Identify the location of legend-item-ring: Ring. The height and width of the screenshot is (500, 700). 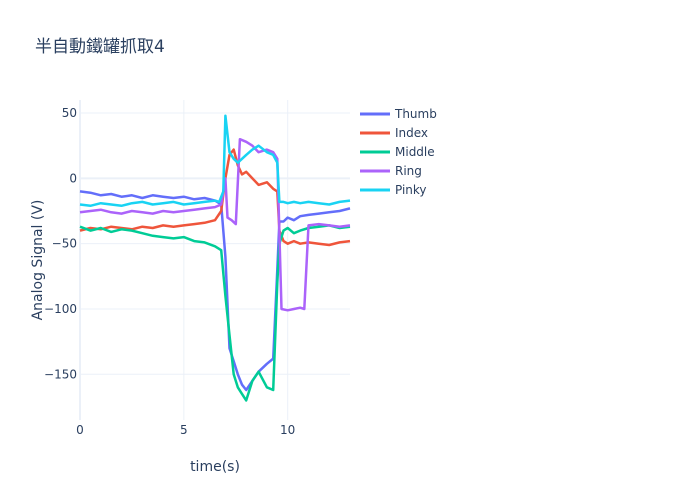
(391, 171).